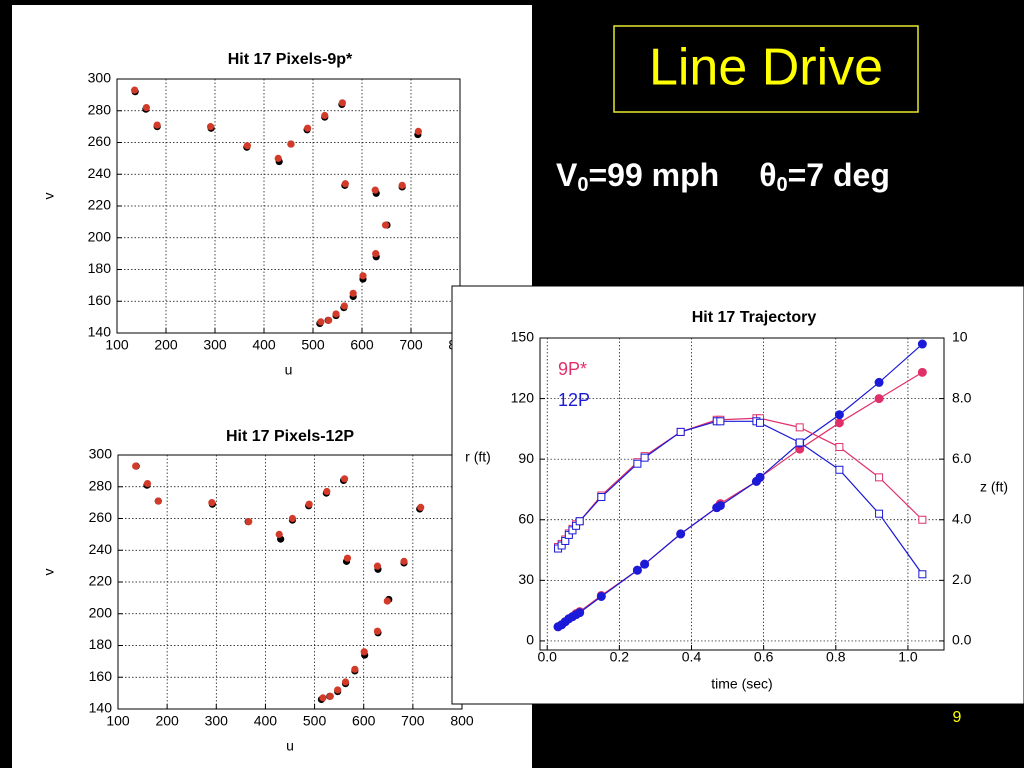  Describe the element at coordinates (962, 458) in the screenshot. I see `y2-tick-label: 6.0` at that location.